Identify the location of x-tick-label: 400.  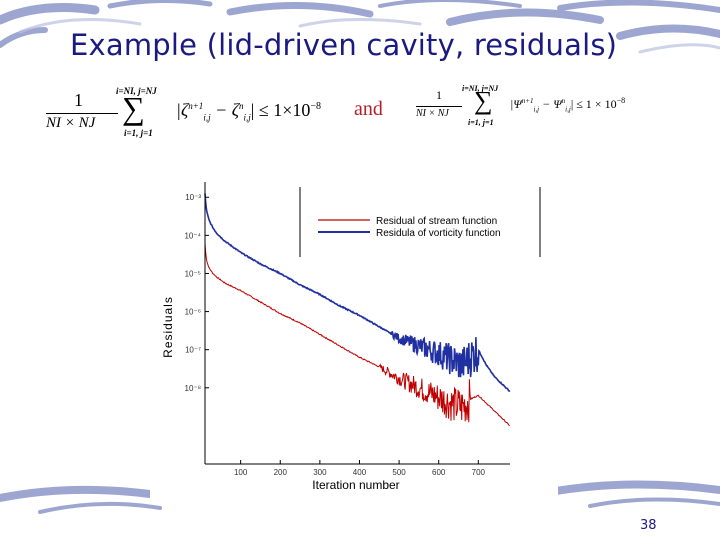
(360, 472).